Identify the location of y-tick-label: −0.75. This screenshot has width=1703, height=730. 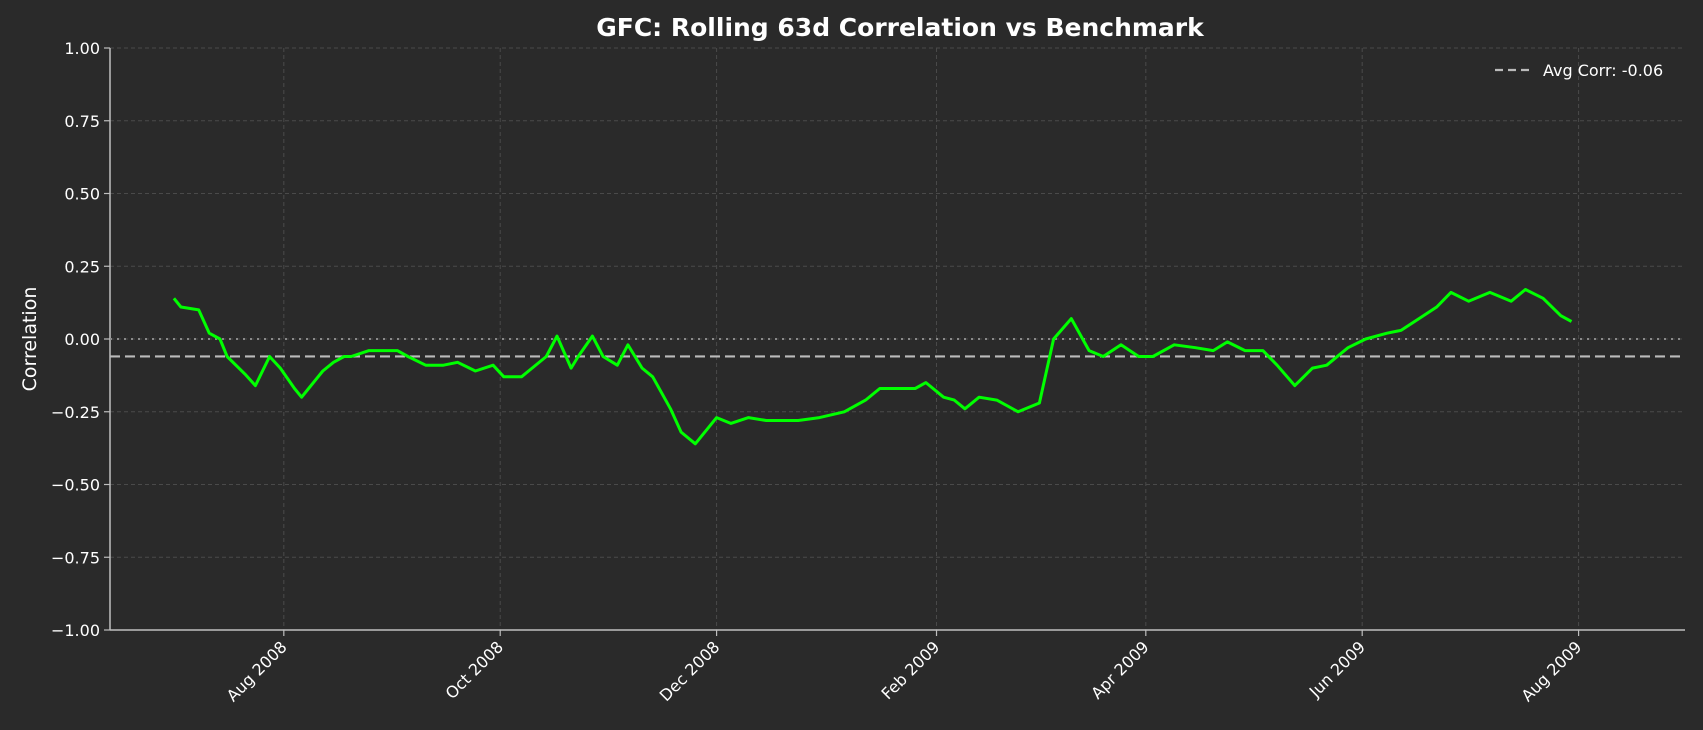
(75, 557).